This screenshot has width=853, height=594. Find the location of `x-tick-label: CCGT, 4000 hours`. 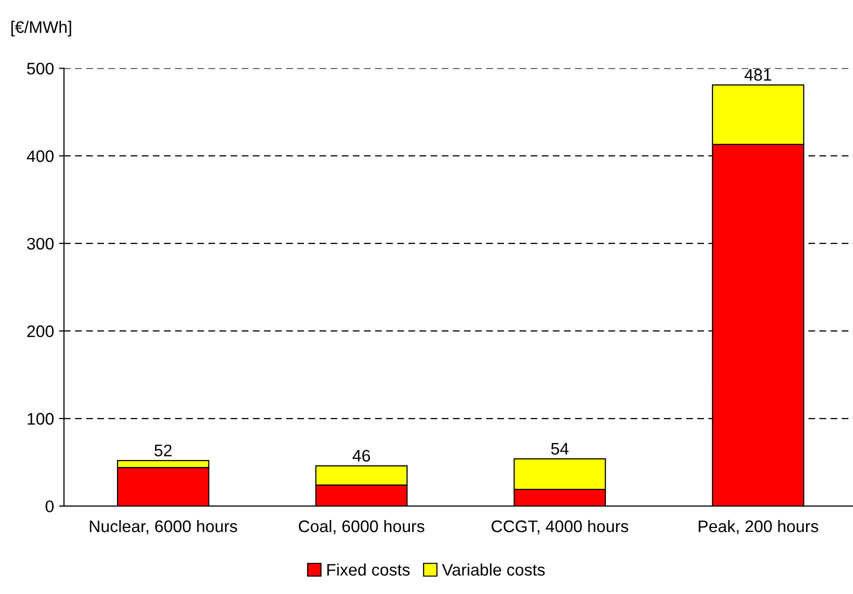

x-tick-label: CCGT, 4000 hours is located at coordinates (560, 527).